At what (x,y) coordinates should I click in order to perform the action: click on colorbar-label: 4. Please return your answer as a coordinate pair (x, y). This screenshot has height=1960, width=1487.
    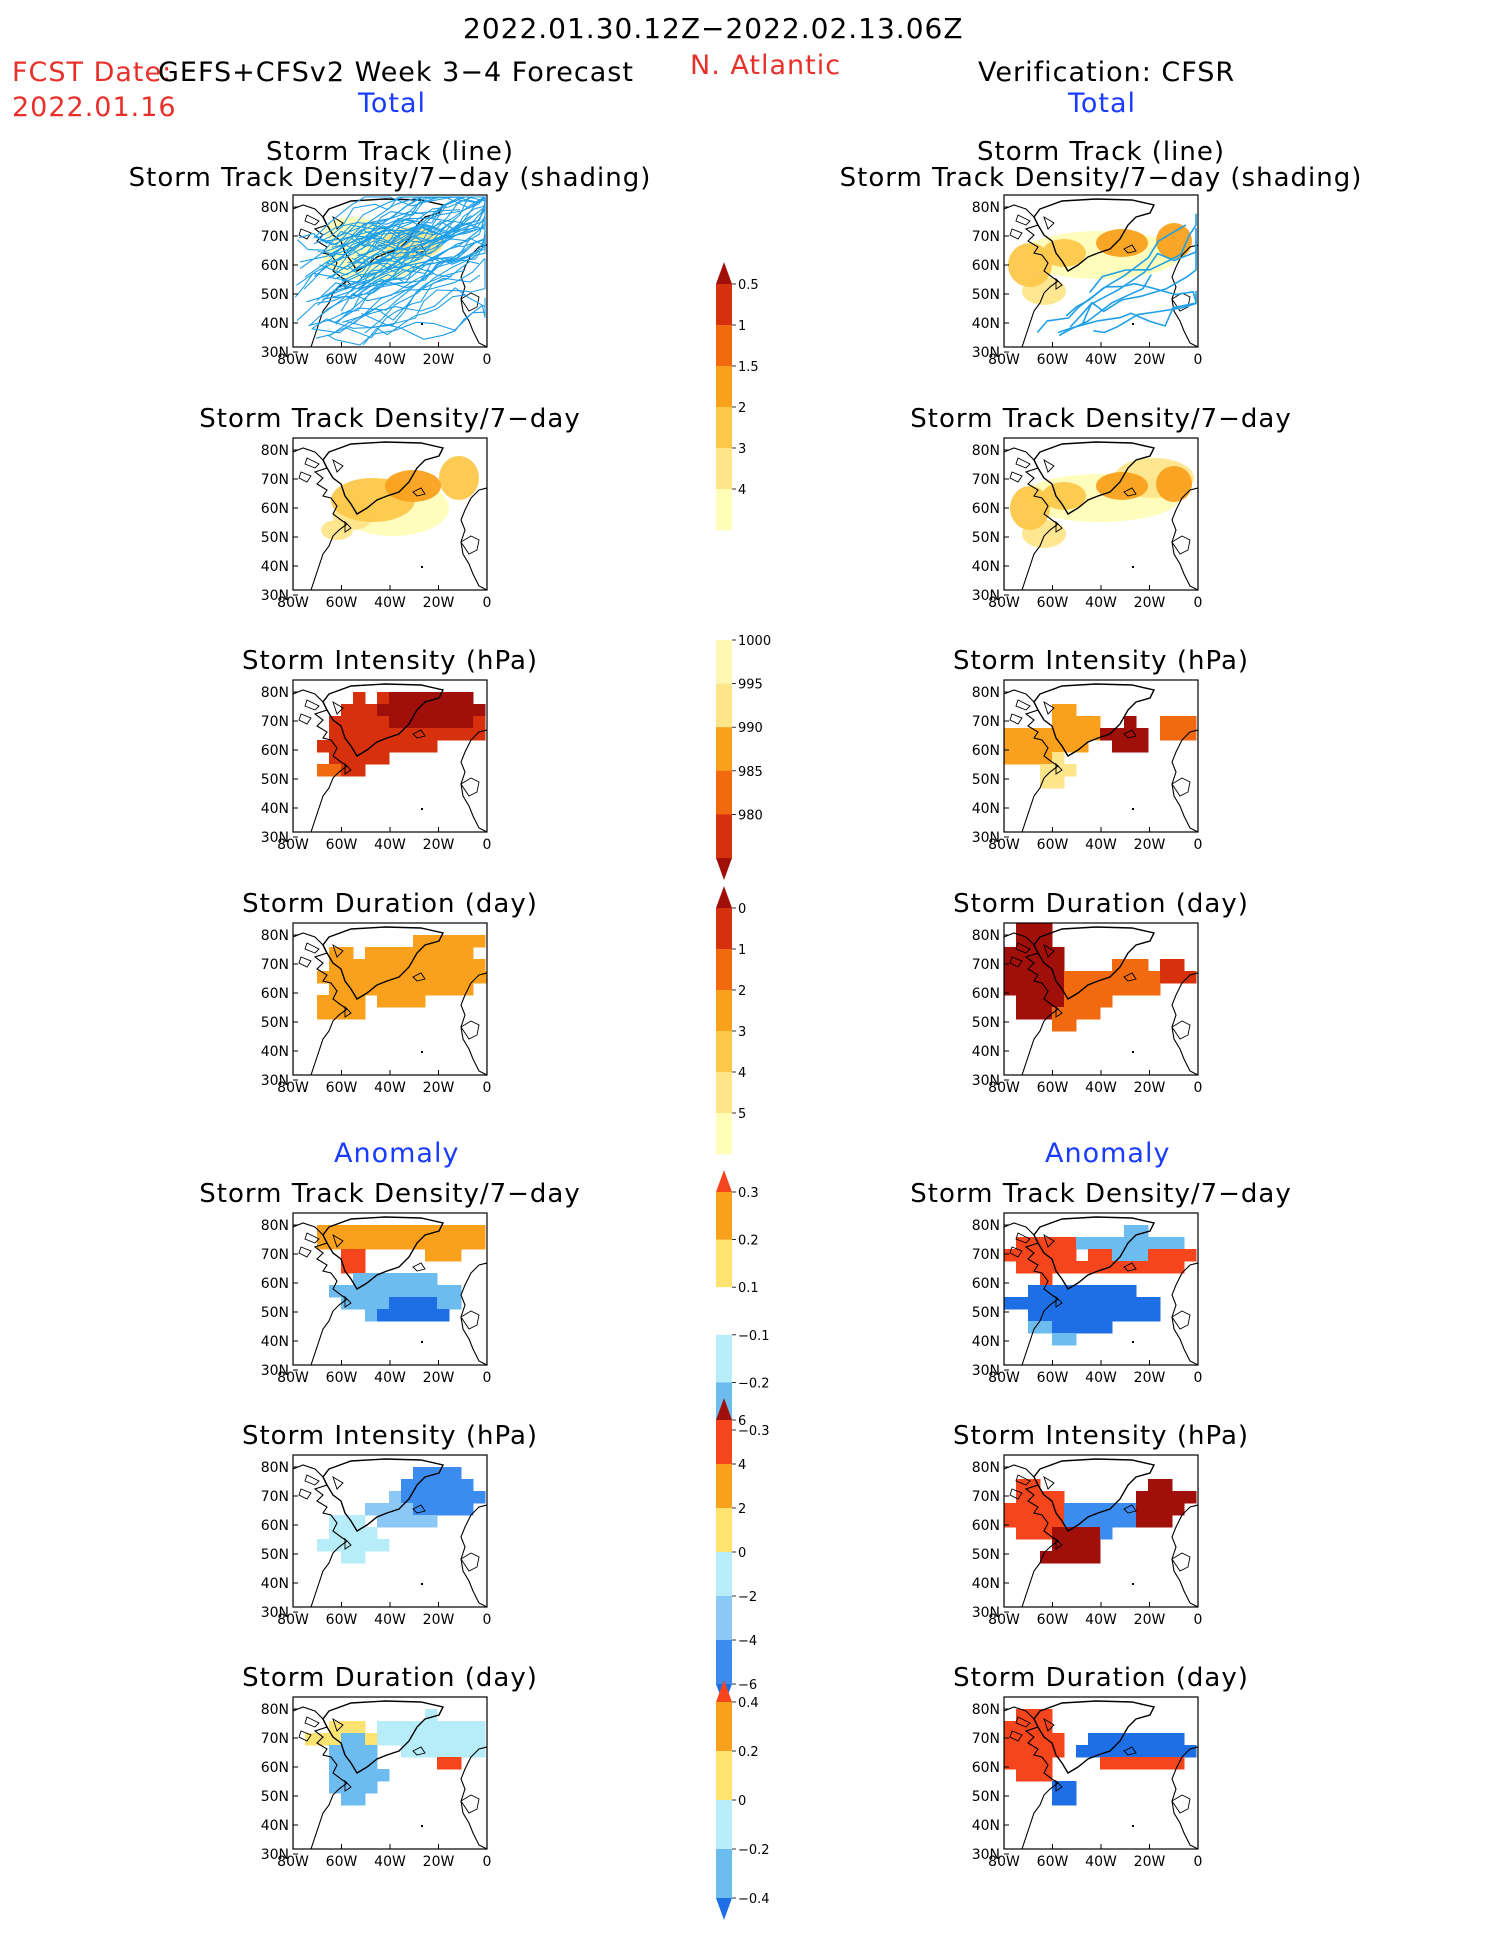
    Looking at the image, I should click on (742, 1073).